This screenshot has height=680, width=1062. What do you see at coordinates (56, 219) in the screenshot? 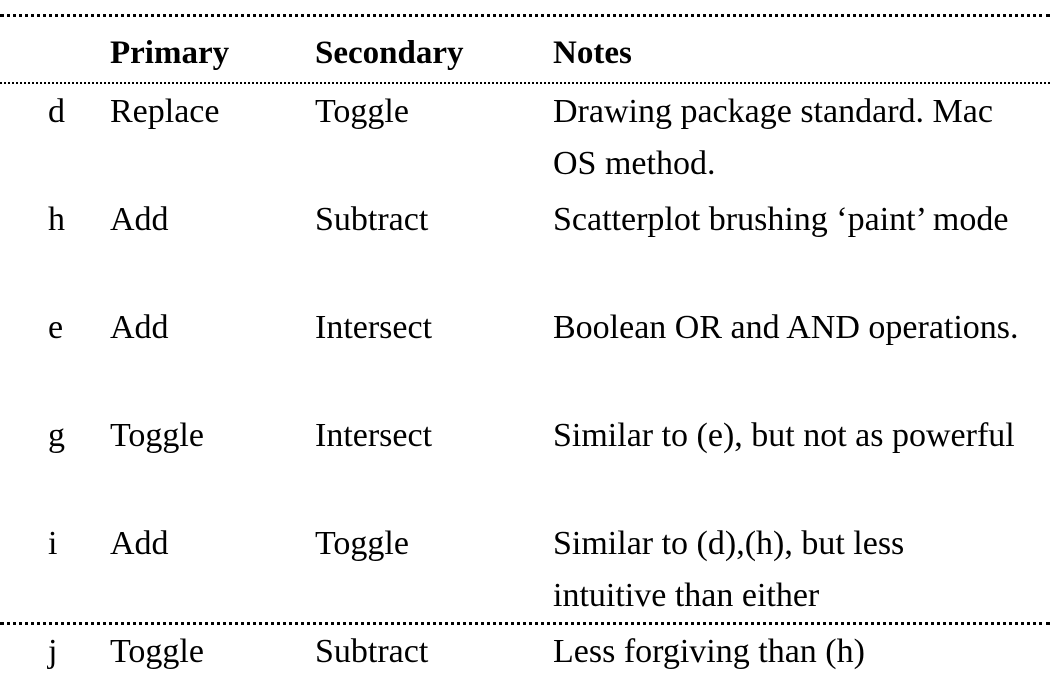
I see `row-id: h` at bounding box center [56, 219].